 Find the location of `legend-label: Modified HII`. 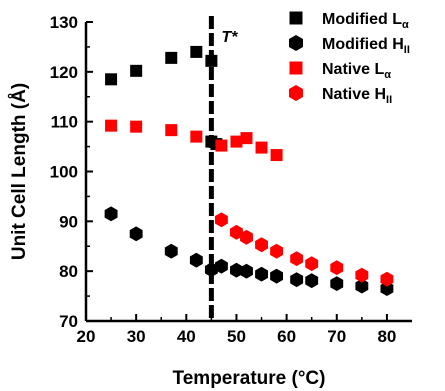

legend-label: Modified HII is located at coordinates (366, 46).